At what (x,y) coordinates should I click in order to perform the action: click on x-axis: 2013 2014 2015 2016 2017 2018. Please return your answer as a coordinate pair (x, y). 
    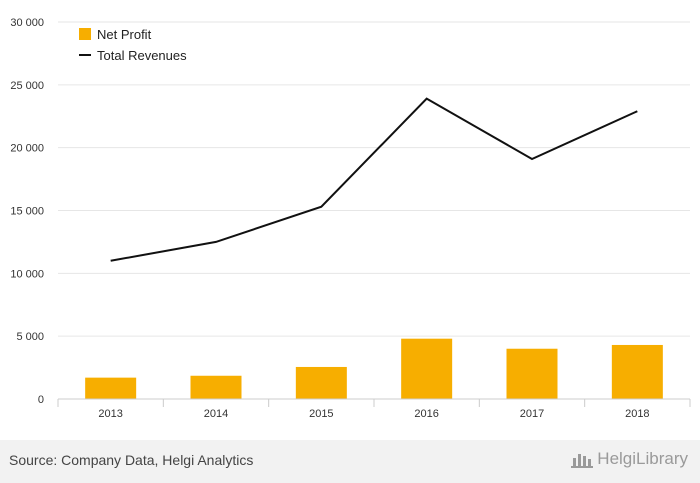
    Looking at the image, I should click on (374, 409).